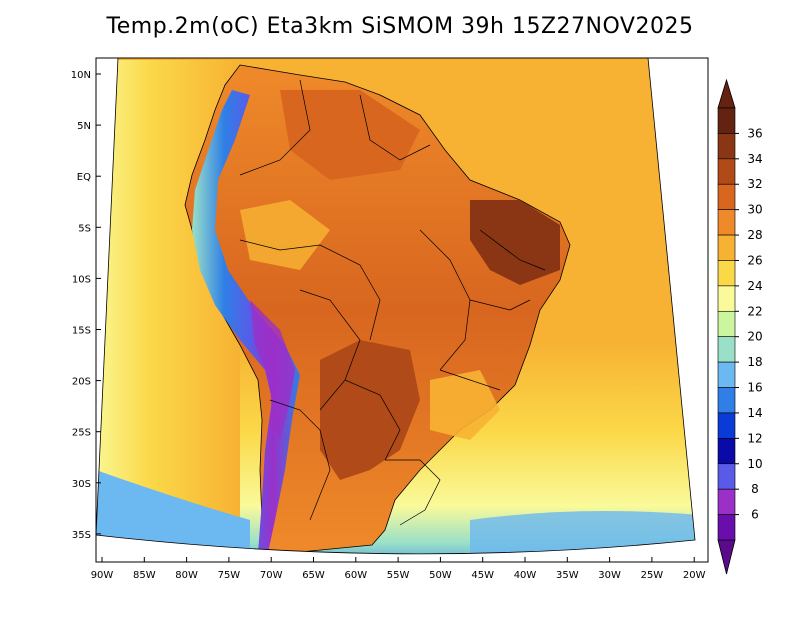  What do you see at coordinates (740, 326) in the screenshot?
I see `colorbar: 6 8 10 12 14 16 18 20 22 24 26 28 30 32 34 36` at bounding box center [740, 326].